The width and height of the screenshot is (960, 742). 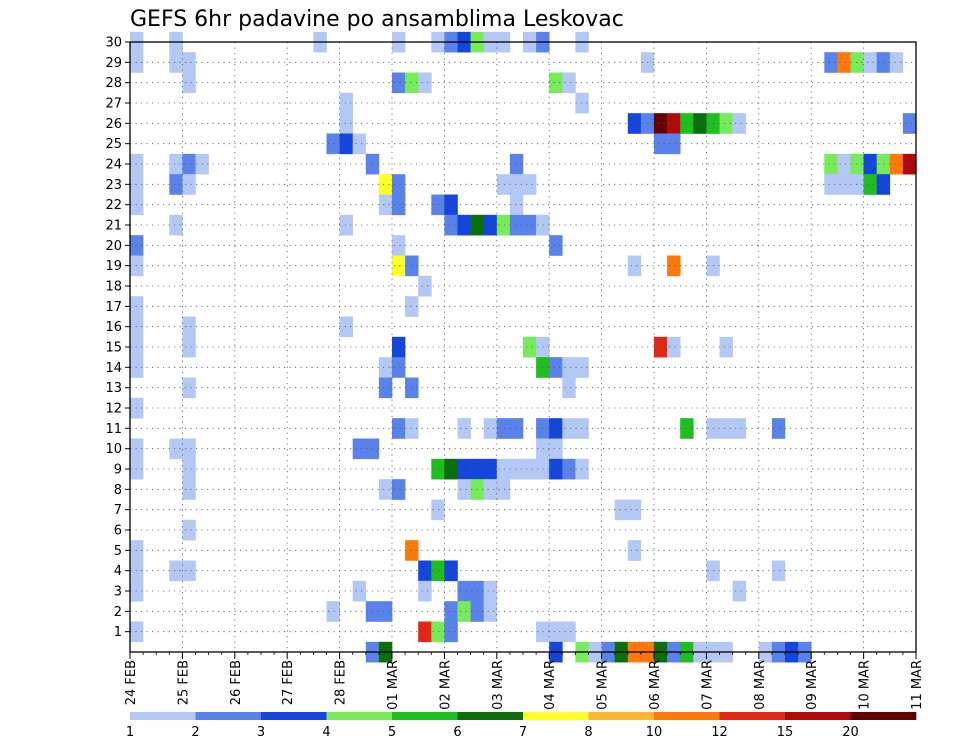 What do you see at coordinates (118, 592) in the screenshot?
I see `y-tick-label: 3` at bounding box center [118, 592].